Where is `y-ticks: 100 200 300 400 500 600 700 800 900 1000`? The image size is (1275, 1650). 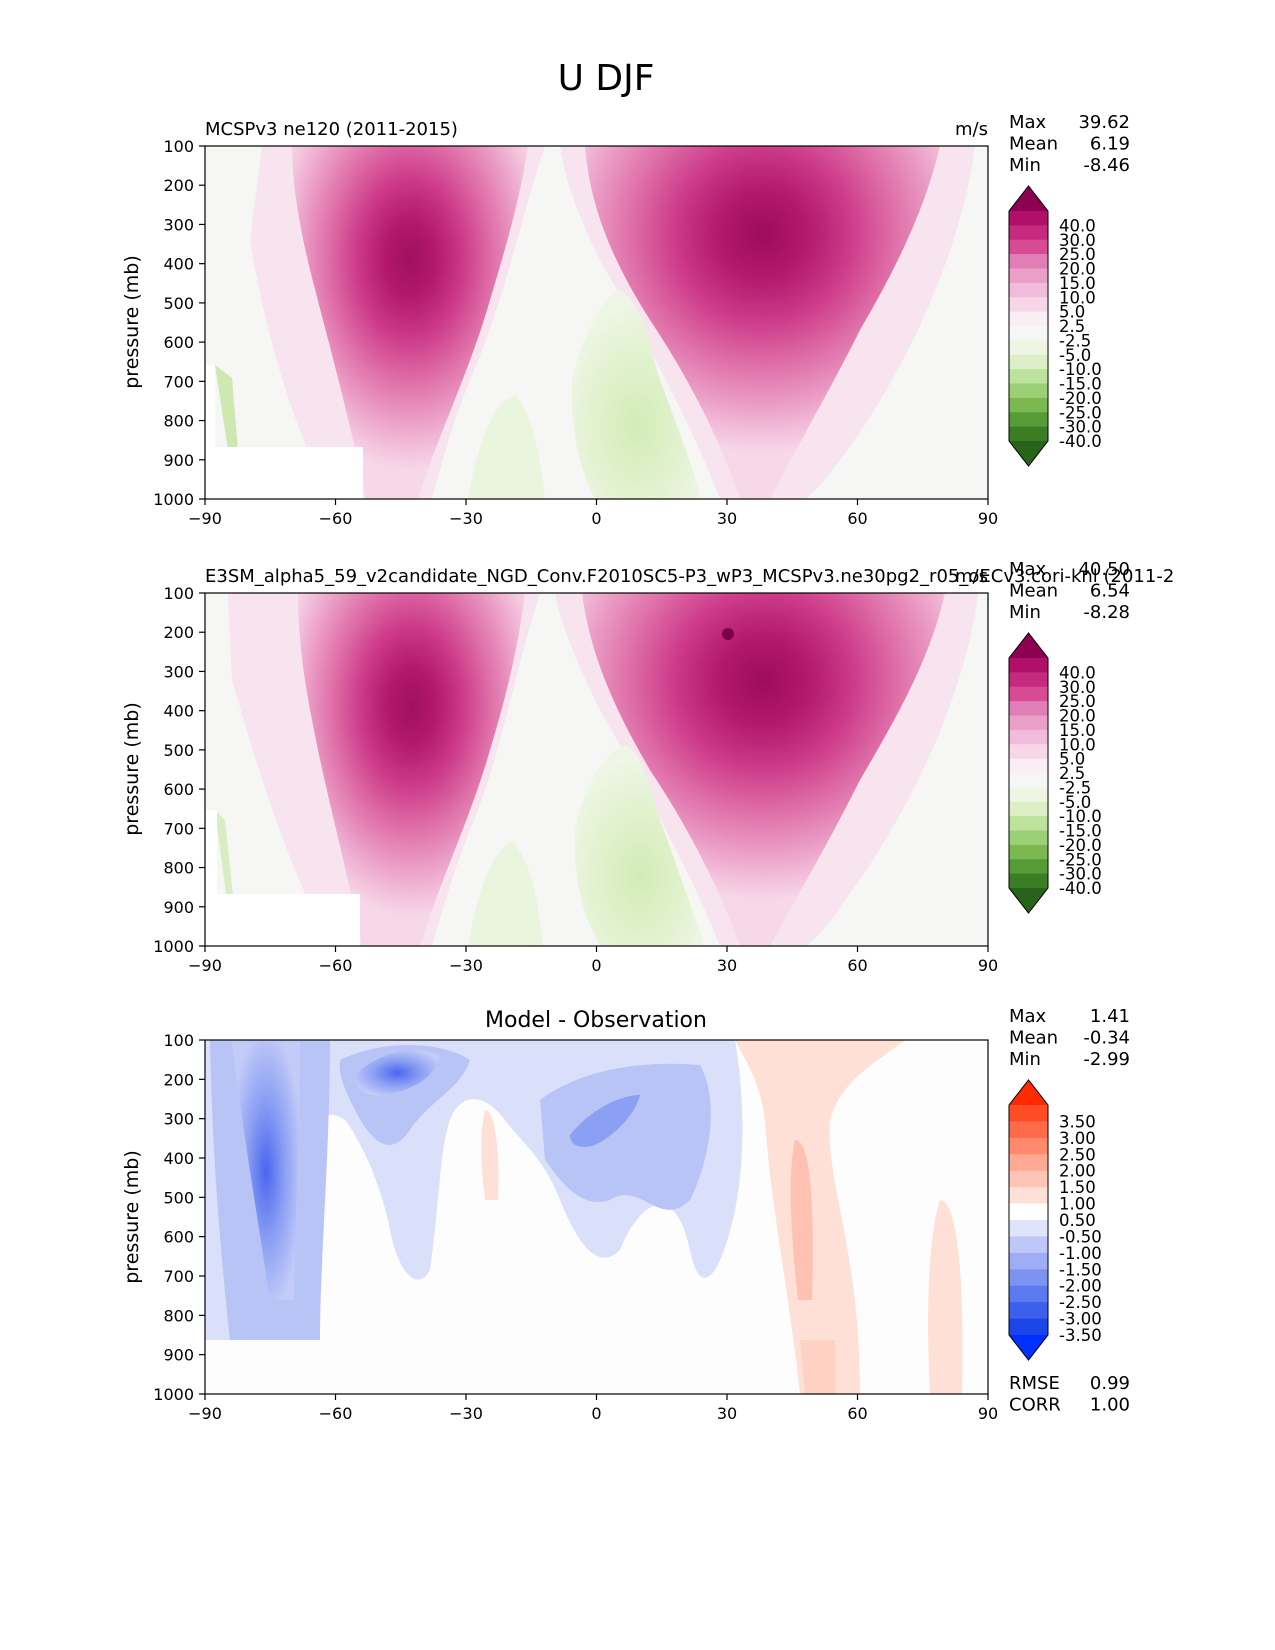 y-ticks: 100 200 300 400 500 600 700 800 900 1000 is located at coordinates (179, 770).